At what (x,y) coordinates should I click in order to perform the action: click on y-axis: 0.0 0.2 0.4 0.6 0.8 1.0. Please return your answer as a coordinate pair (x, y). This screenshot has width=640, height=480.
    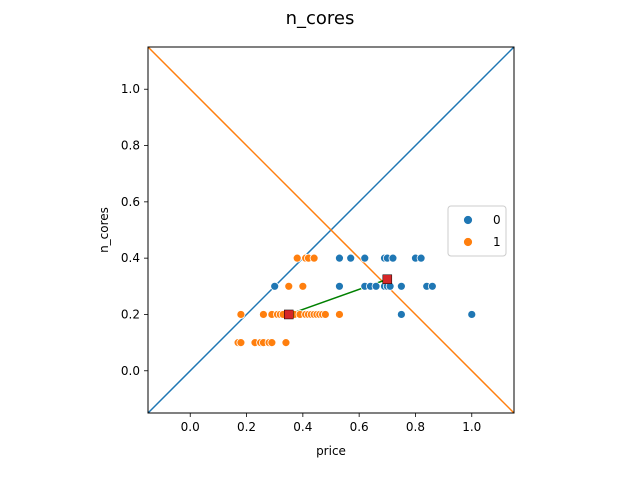
    Looking at the image, I should click on (134, 230).